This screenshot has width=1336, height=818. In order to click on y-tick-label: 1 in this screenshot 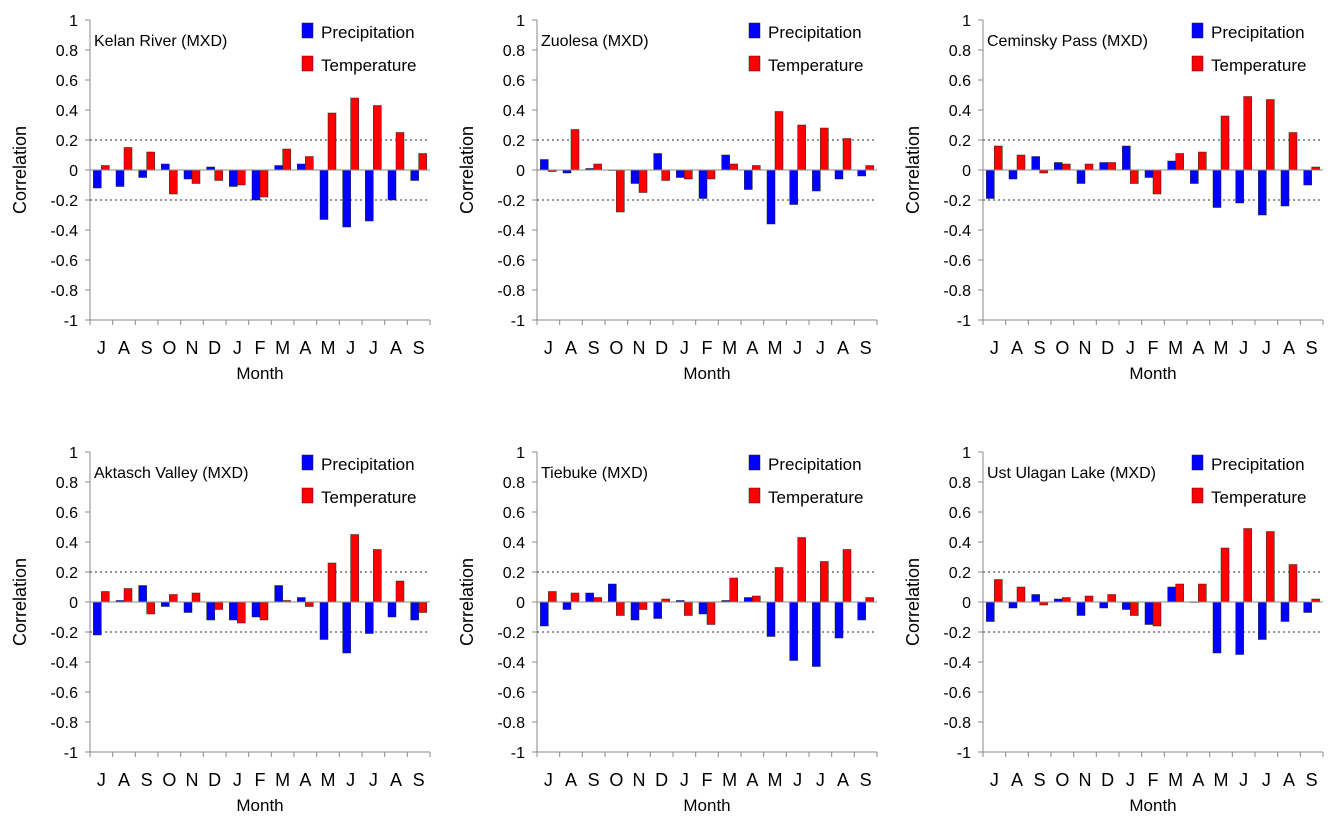, I will do `click(73, 453)`.